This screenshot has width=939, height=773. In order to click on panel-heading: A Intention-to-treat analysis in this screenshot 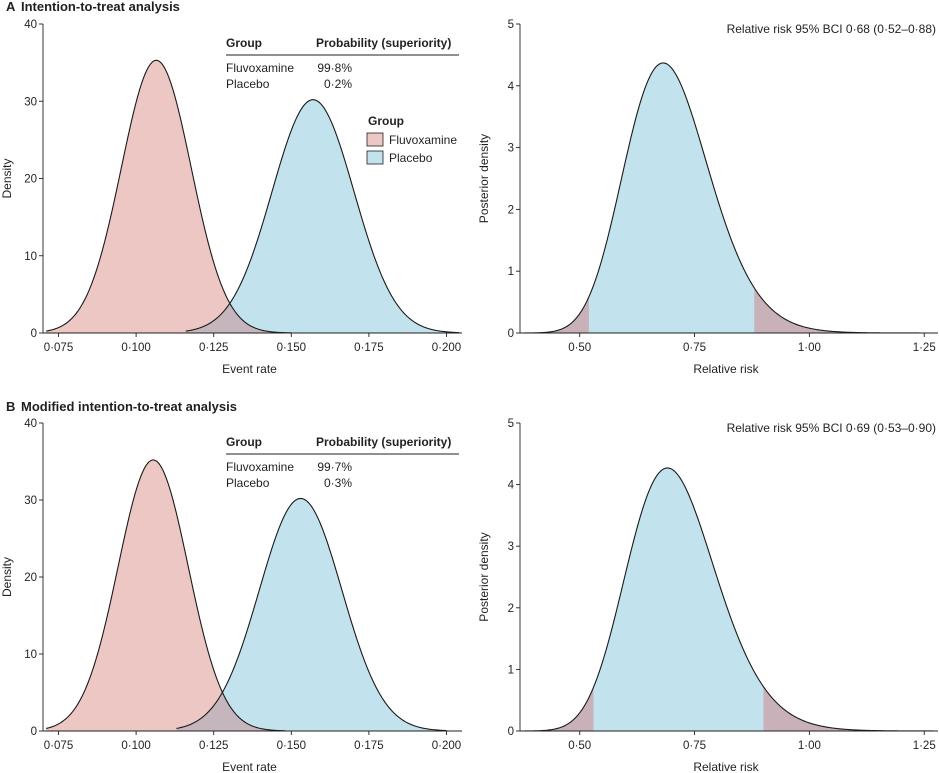, I will do `click(93, 7)`.